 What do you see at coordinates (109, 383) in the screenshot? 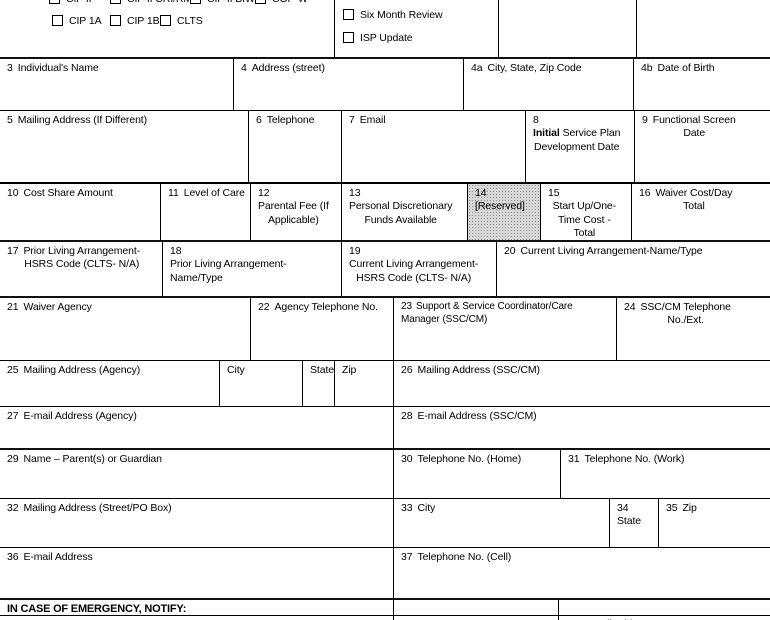
I see `field-25-mailing-address-agency: 25 Mailing Address (Agency)` at bounding box center [109, 383].